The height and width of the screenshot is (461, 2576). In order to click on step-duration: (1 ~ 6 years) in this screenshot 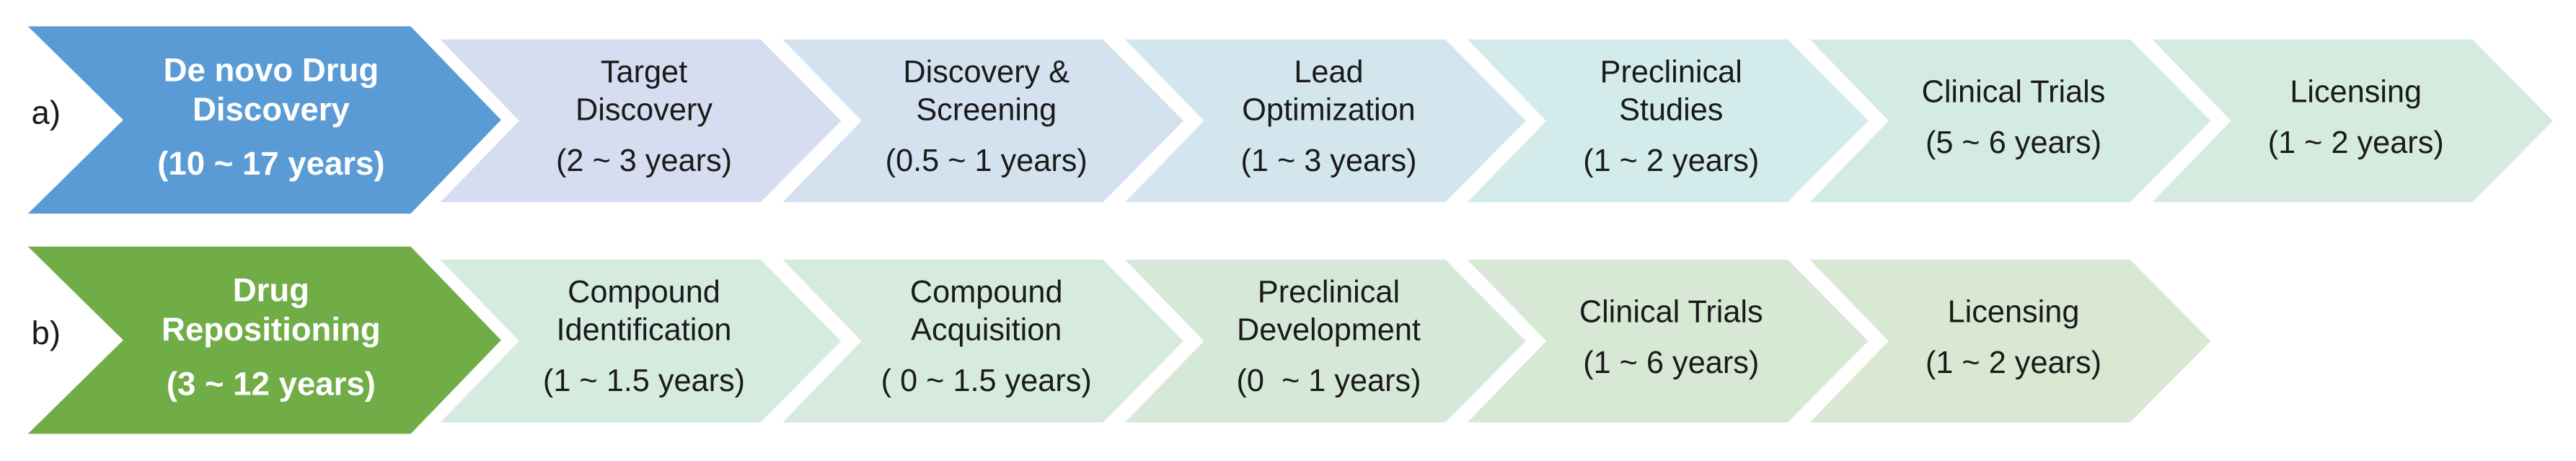, I will do `click(1671, 363)`.